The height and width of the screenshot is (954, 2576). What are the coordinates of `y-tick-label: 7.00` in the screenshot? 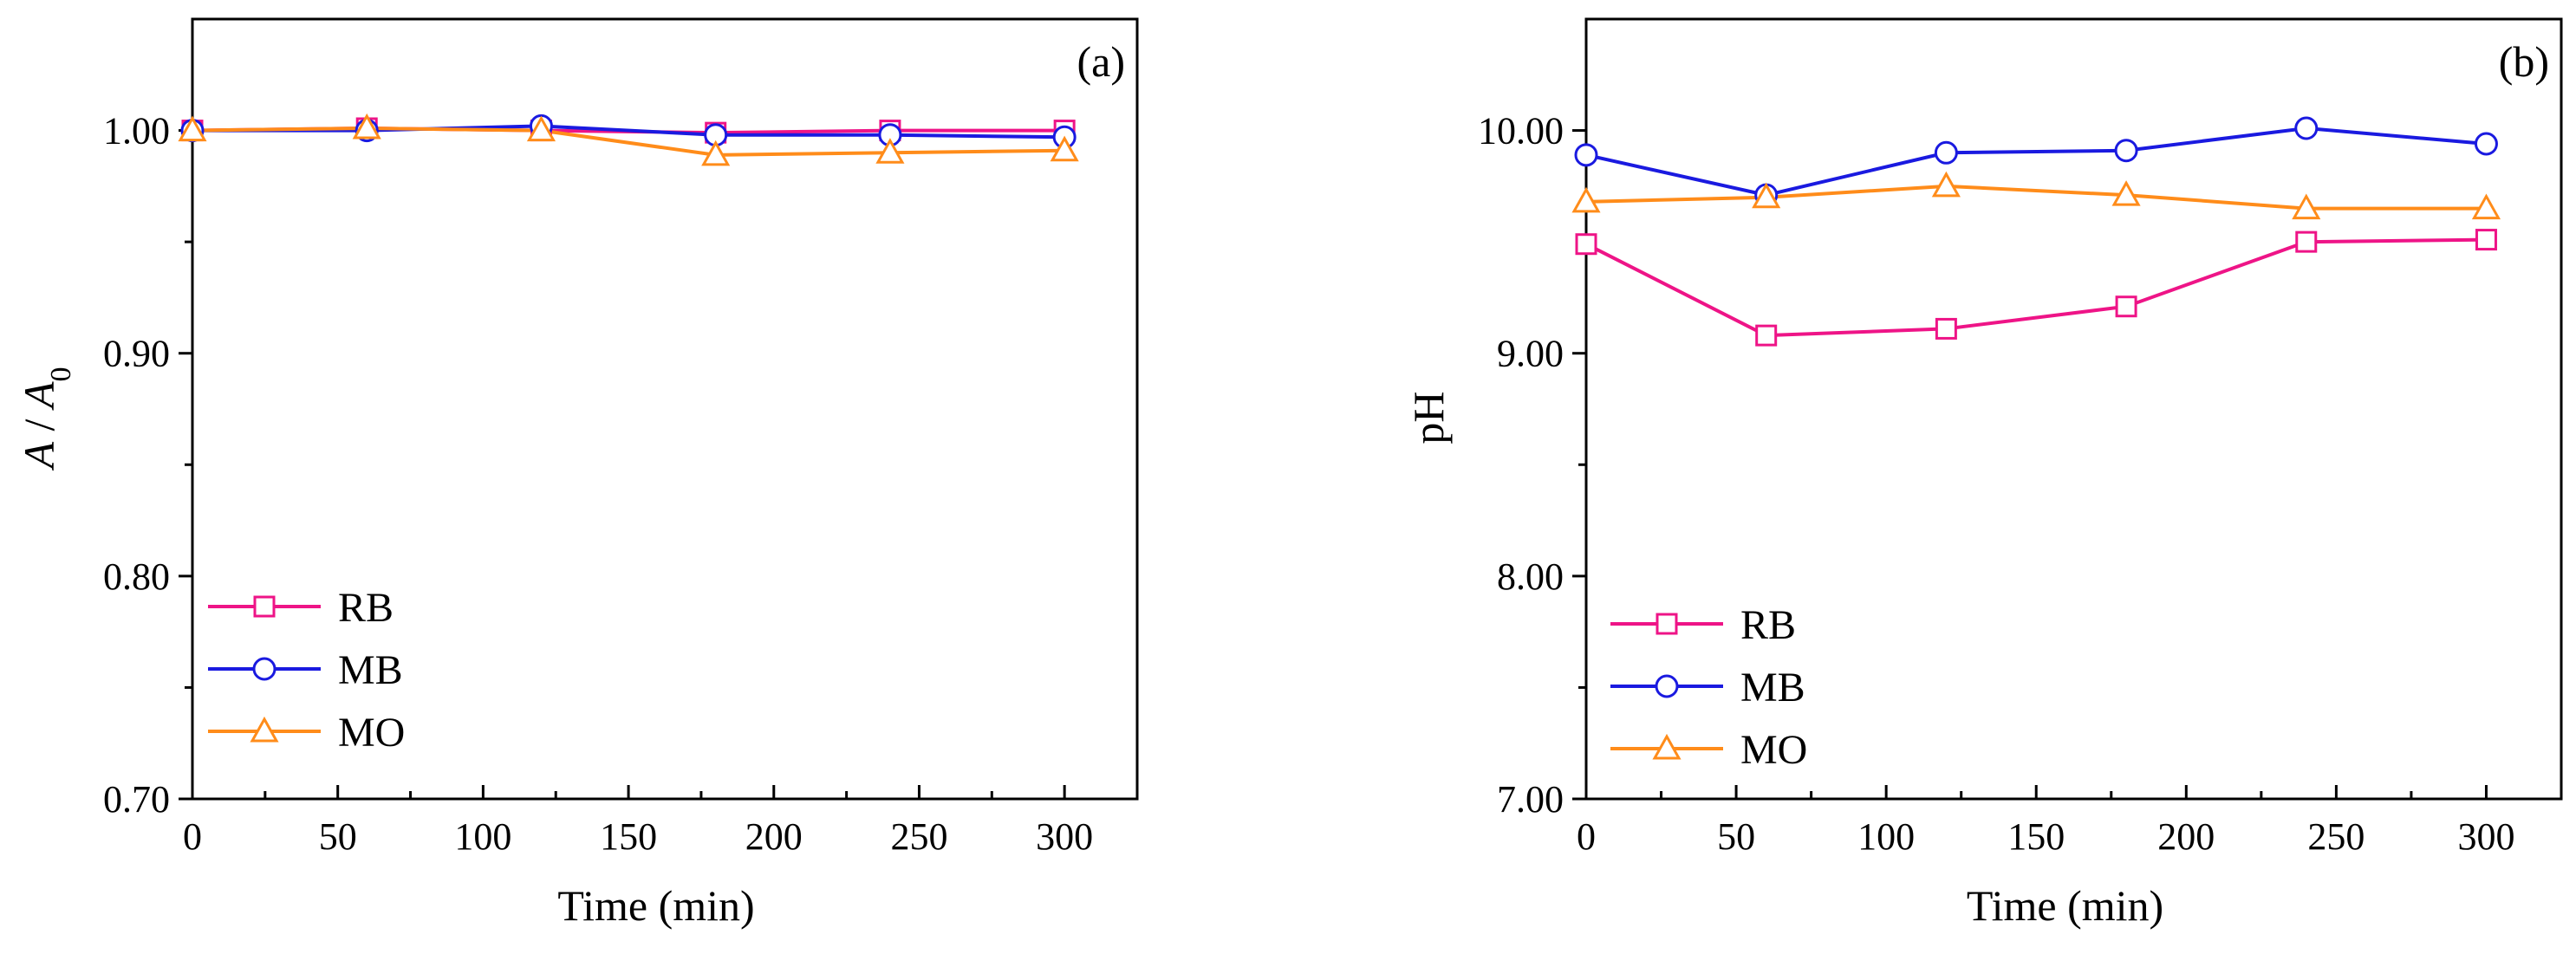 It's located at (1530, 800).